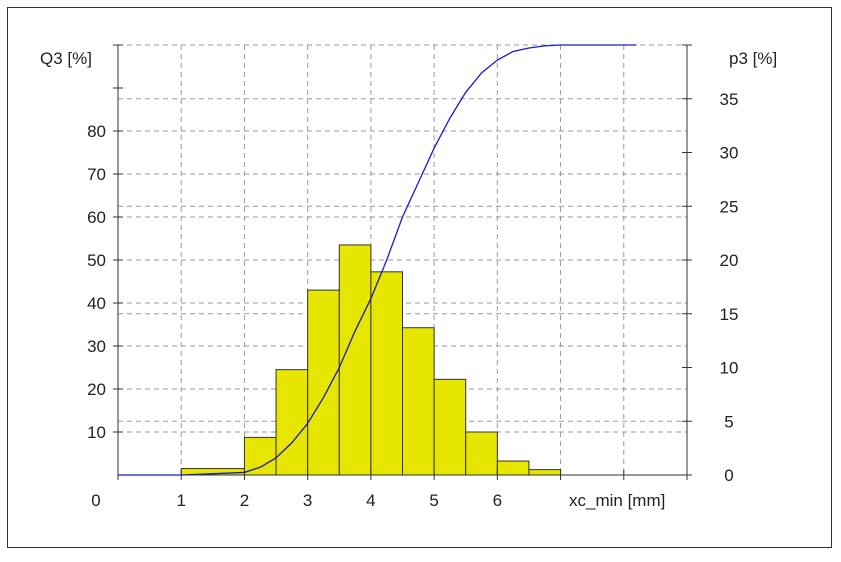 The width and height of the screenshot is (841, 562). What do you see at coordinates (729, 314) in the screenshot?
I see `right-tick-label: 15` at bounding box center [729, 314].